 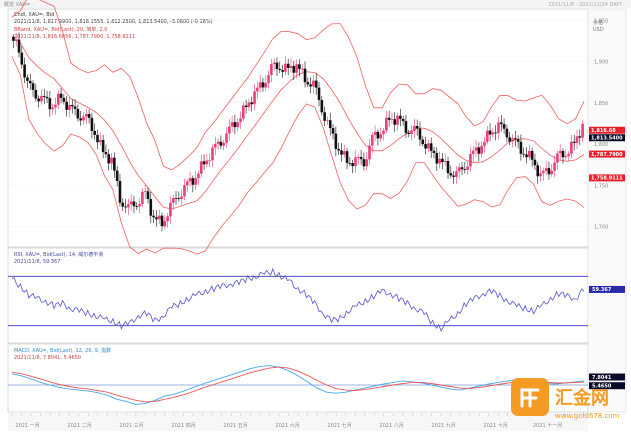 What do you see at coordinates (183, 426) in the screenshot?
I see `x-month-label: 2021 四月` at bounding box center [183, 426].